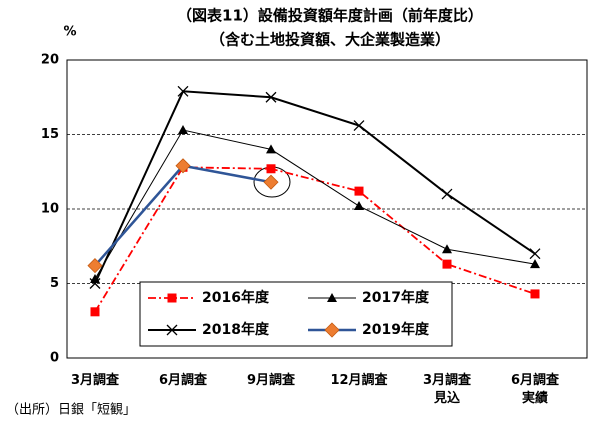  I want to click on x-tick-label: 6月調査実績, so click(535, 389).